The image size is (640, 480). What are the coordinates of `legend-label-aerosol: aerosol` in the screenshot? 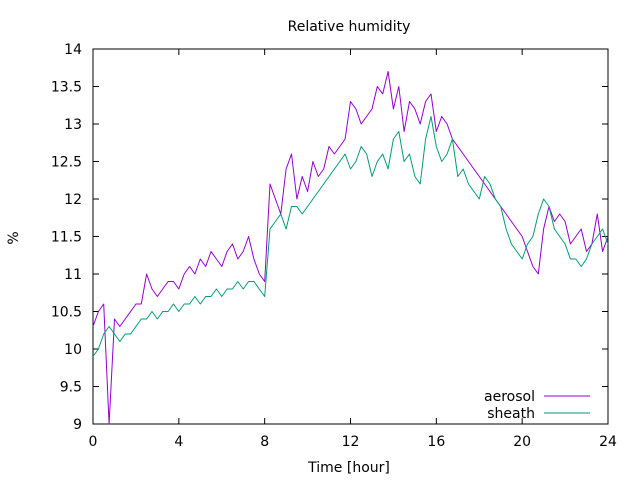 It's located at (509, 397).